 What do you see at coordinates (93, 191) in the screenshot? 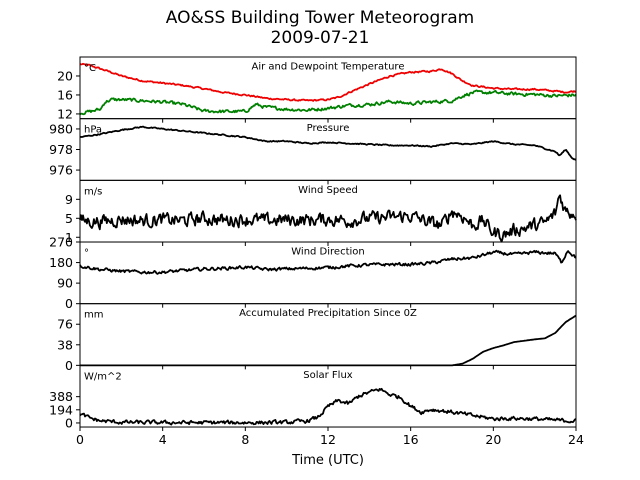
I see `panel-unit-2: m/s` at bounding box center [93, 191].